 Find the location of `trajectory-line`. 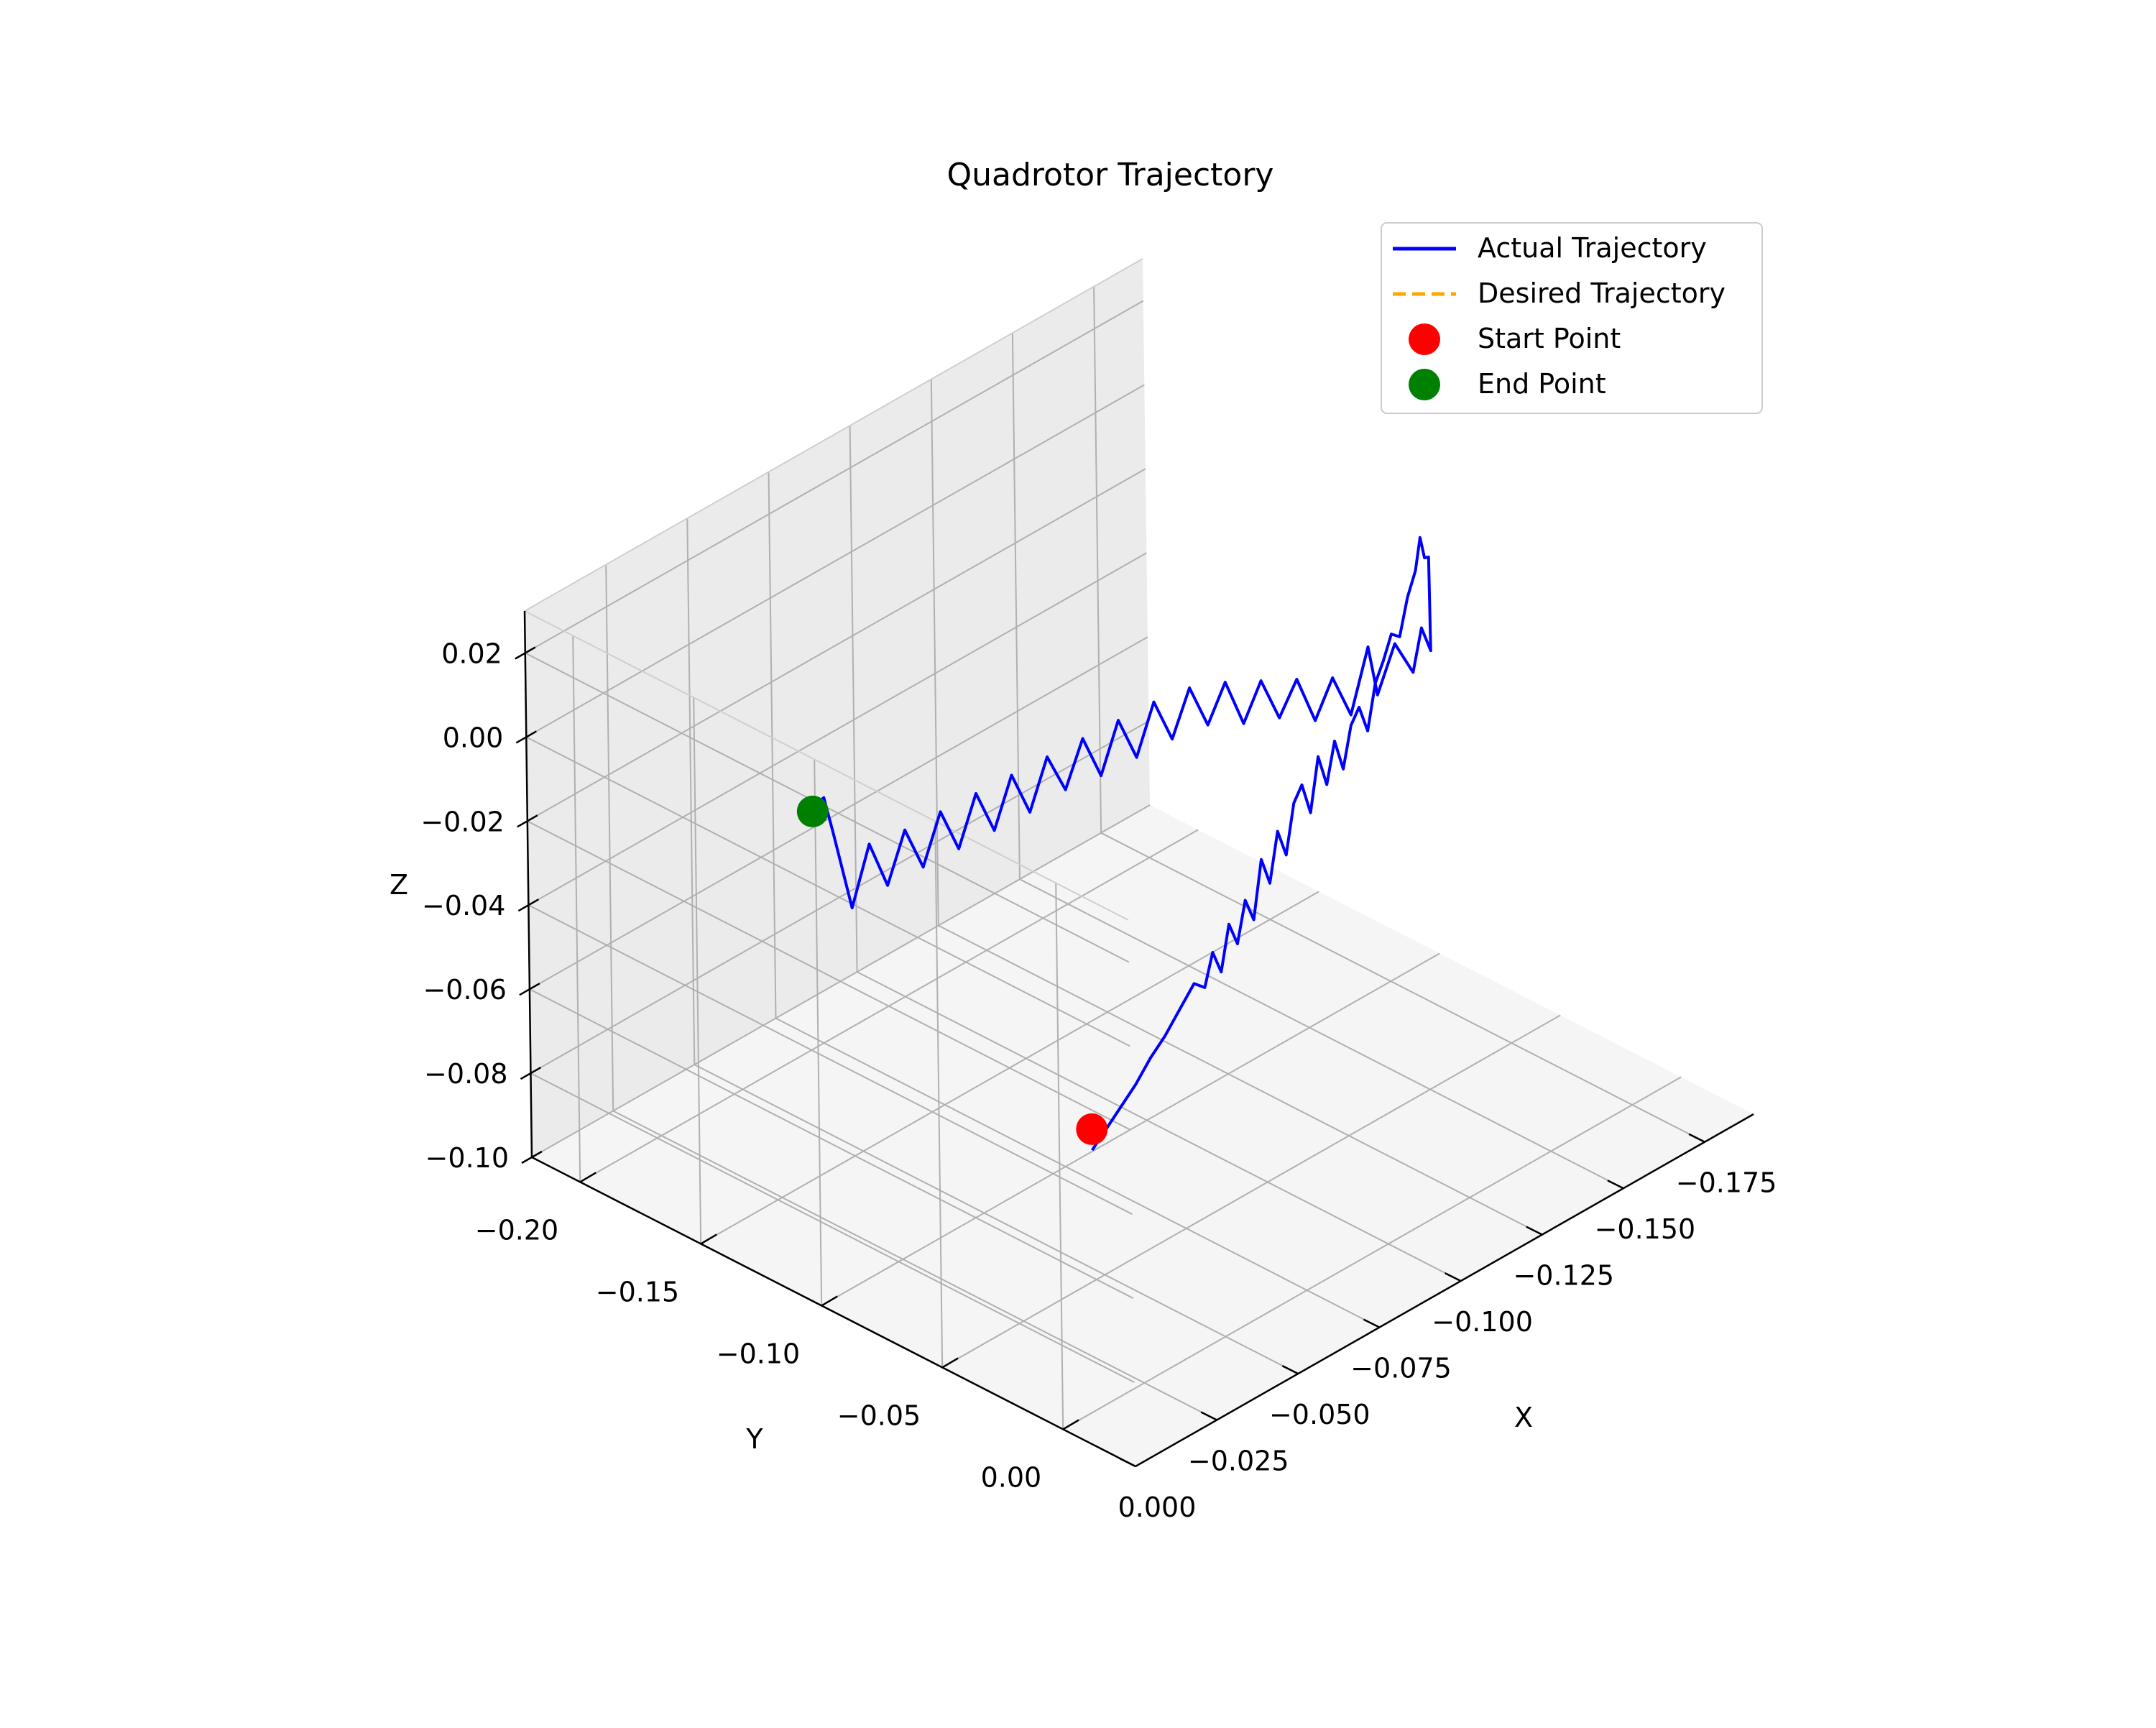

trajectory-line is located at coordinates (1121, 844).